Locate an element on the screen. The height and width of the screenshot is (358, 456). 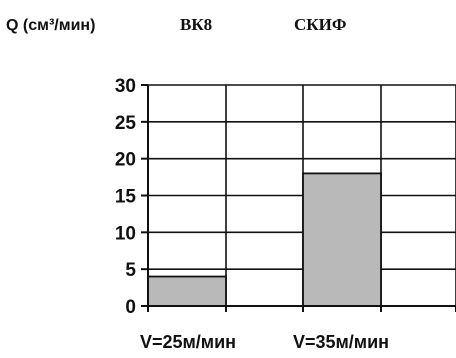
tick-layer: 0 5 10 15 20 25 30 is located at coordinates (126, 197).